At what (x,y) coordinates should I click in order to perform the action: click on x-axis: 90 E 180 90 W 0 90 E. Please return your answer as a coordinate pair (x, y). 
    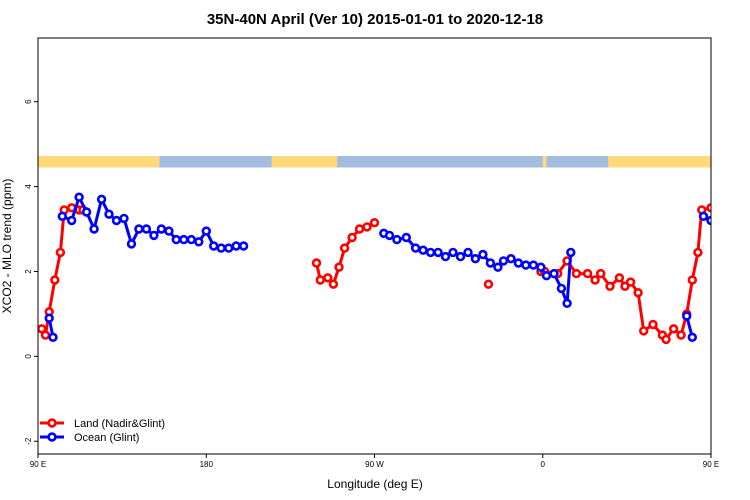
    Looking at the image, I should click on (374, 461).